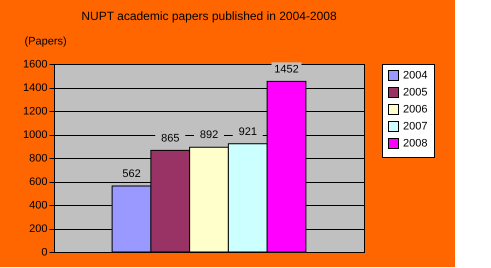 Image resolution: width=491 pixels, height=268 pixels. What do you see at coordinates (38, 206) in the screenshot?
I see `y-tick-label: 400` at bounding box center [38, 206].